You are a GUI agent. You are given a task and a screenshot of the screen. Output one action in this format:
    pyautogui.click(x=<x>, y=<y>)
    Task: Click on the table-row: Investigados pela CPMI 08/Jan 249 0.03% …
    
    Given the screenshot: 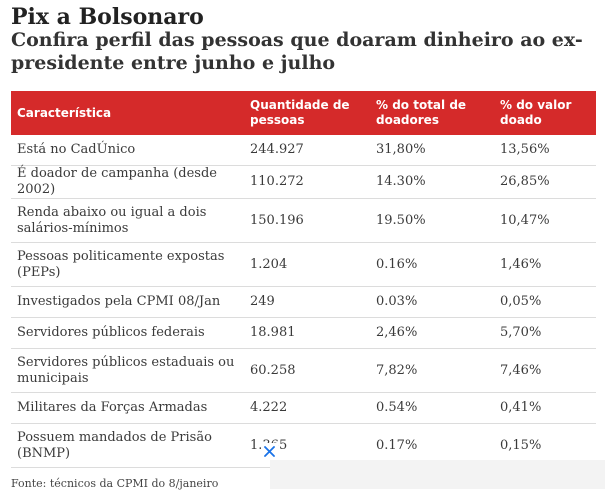 What is the action you would take?
    pyautogui.click(x=303, y=302)
    